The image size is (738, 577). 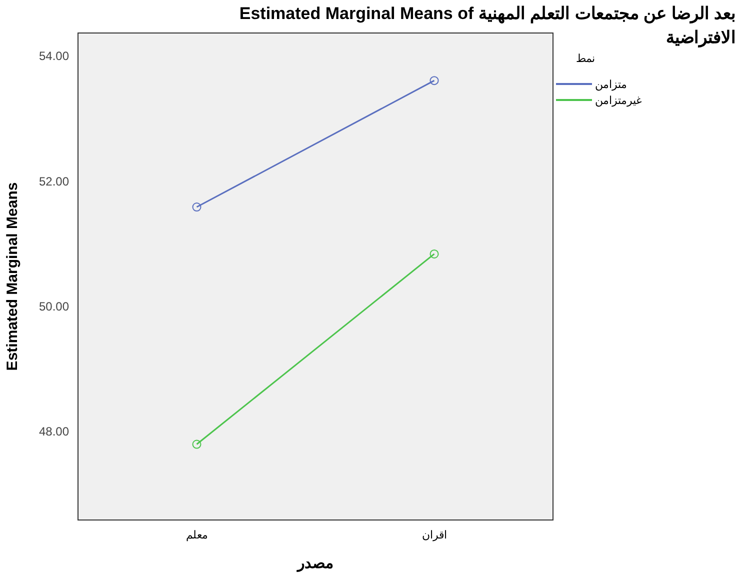 What do you see at coordinates (487, 26) in the screenshot?
I see `chart-title: Estimated Marginal Means of بعد الرضا عن مجتمعات التعلم المهنية الافتراضية` at bounding box center [487, 26].